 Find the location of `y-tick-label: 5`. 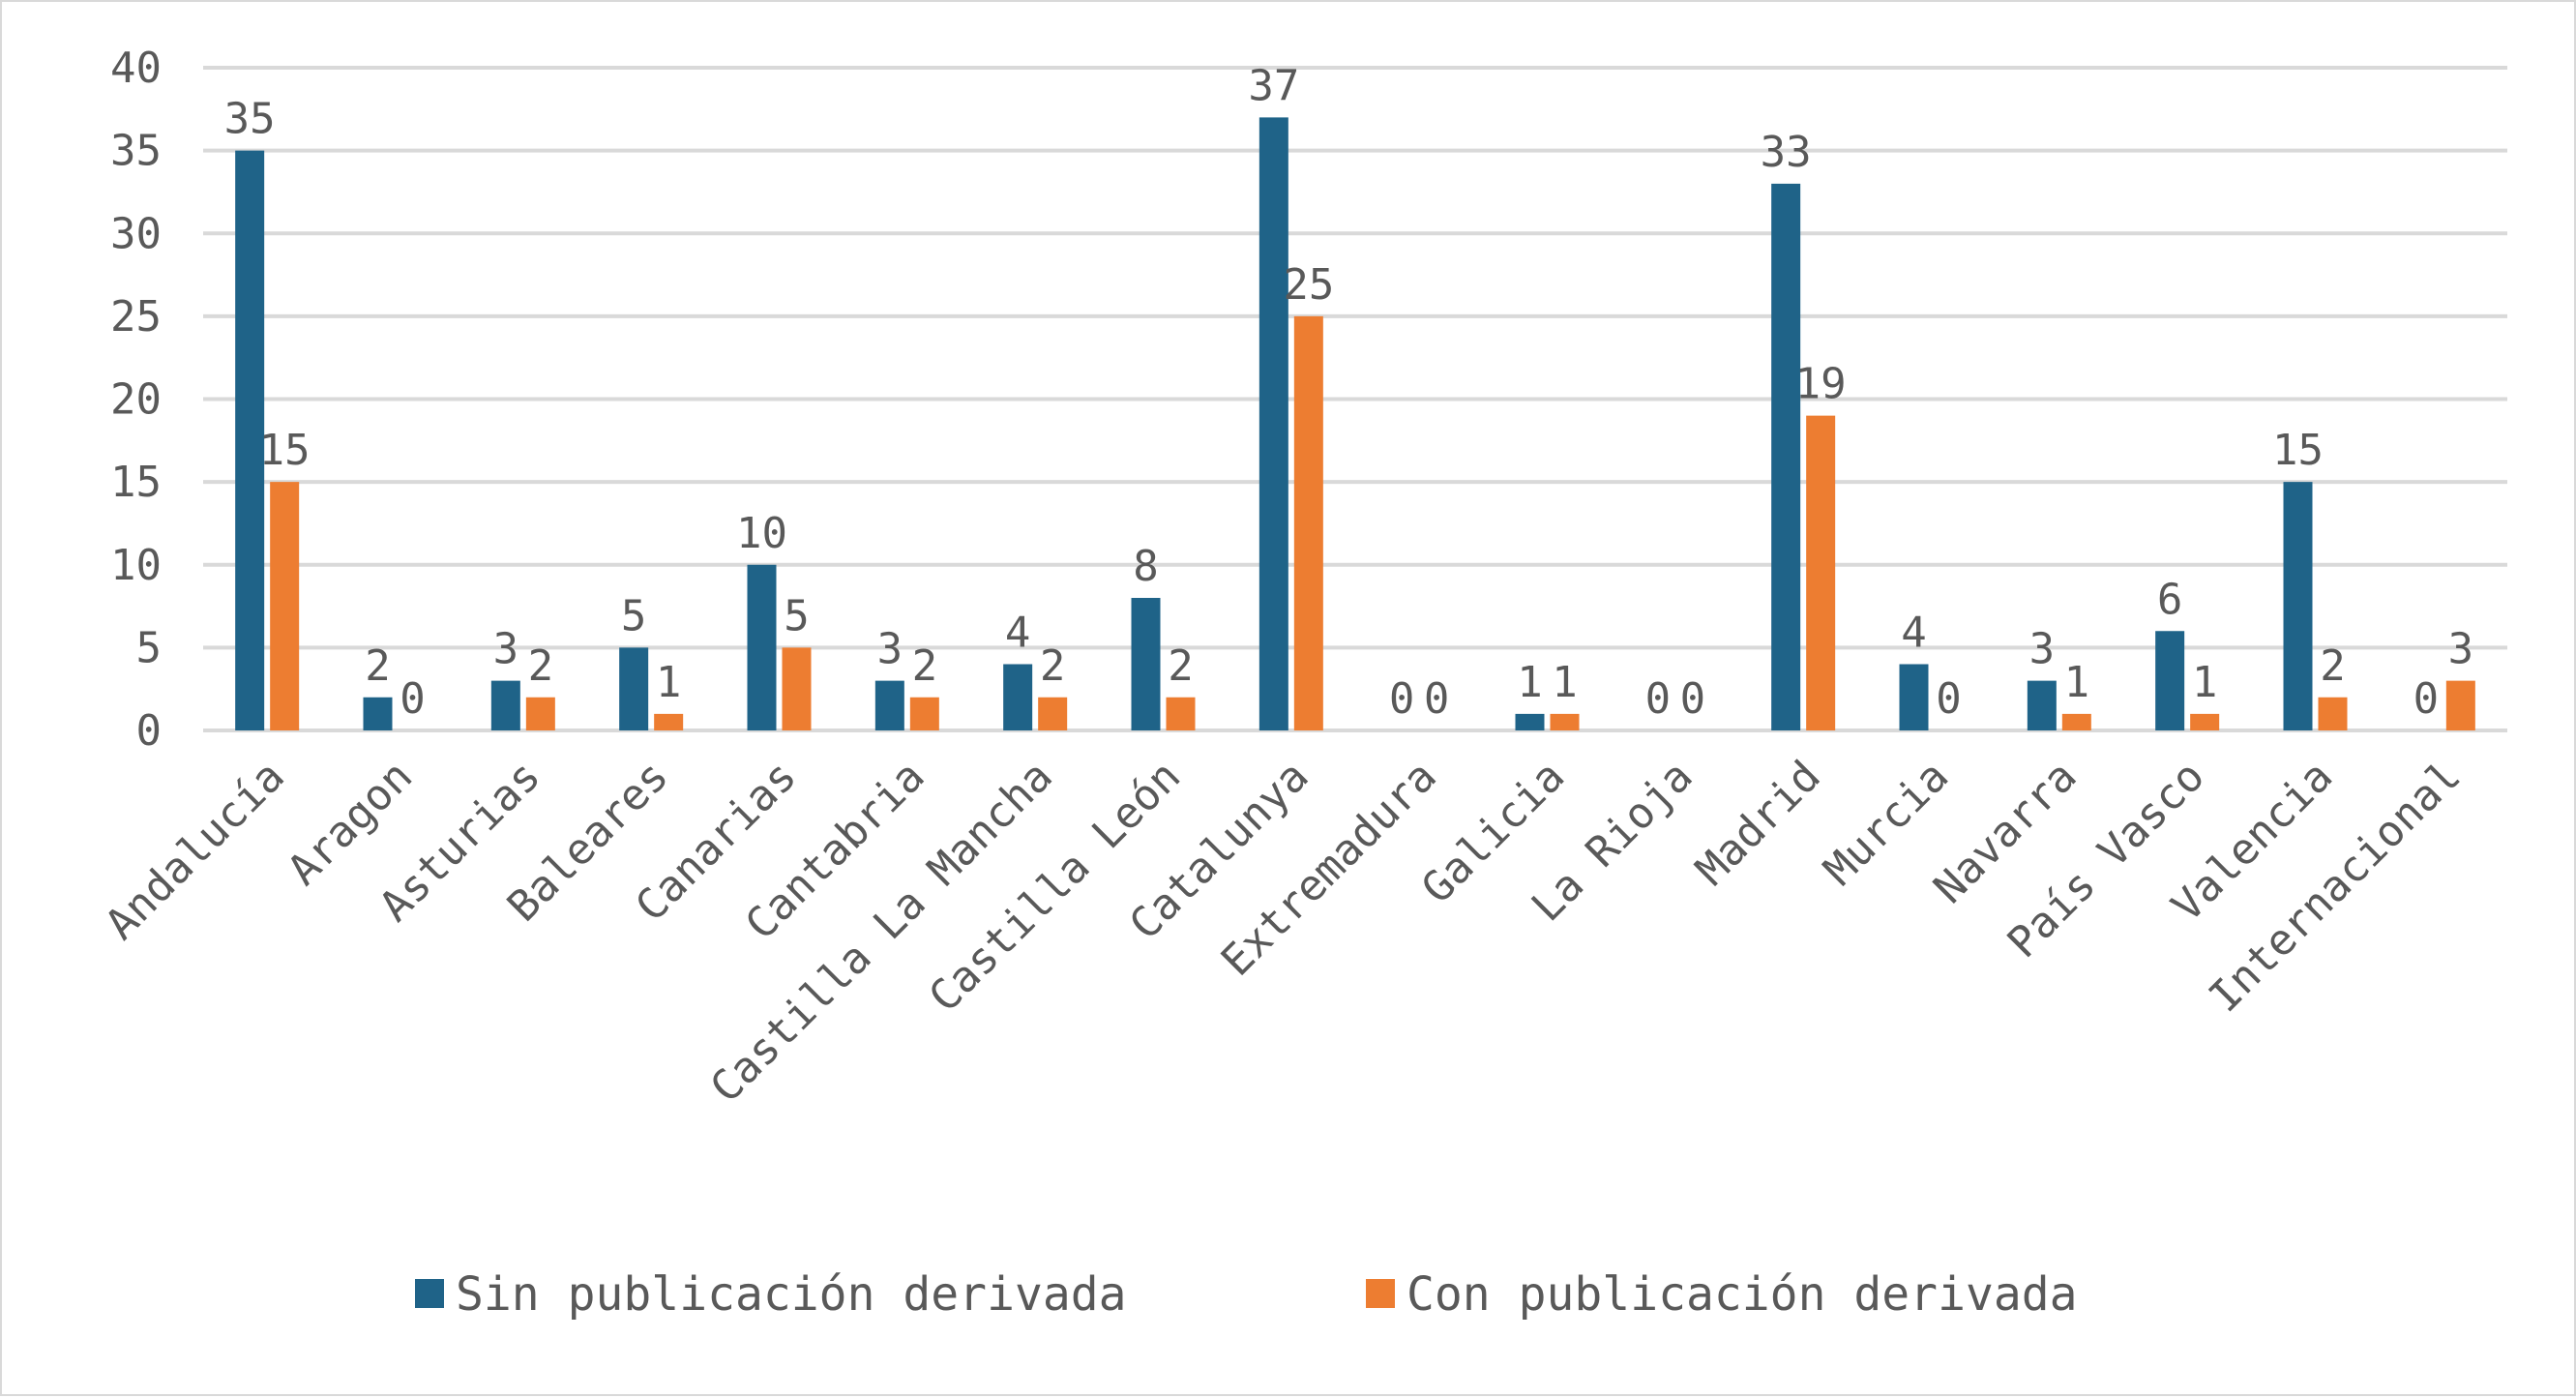

y-tick-label: 5 is located at coordinates (149, 647).